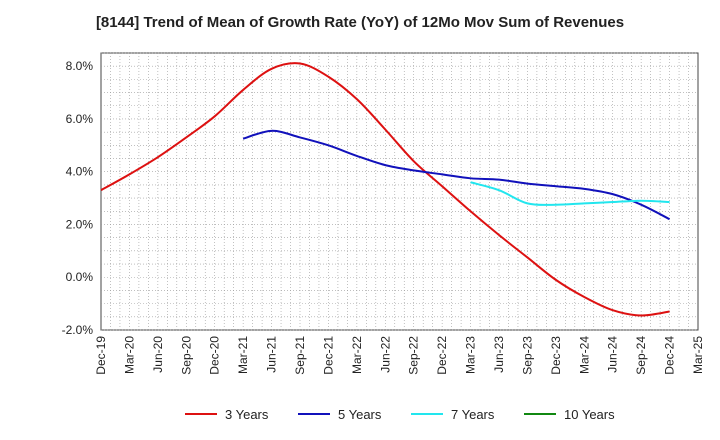 The height and width of the screenshot is (440, 720). I want to click on y-tick-label: -2.0%, so click(78, 330).